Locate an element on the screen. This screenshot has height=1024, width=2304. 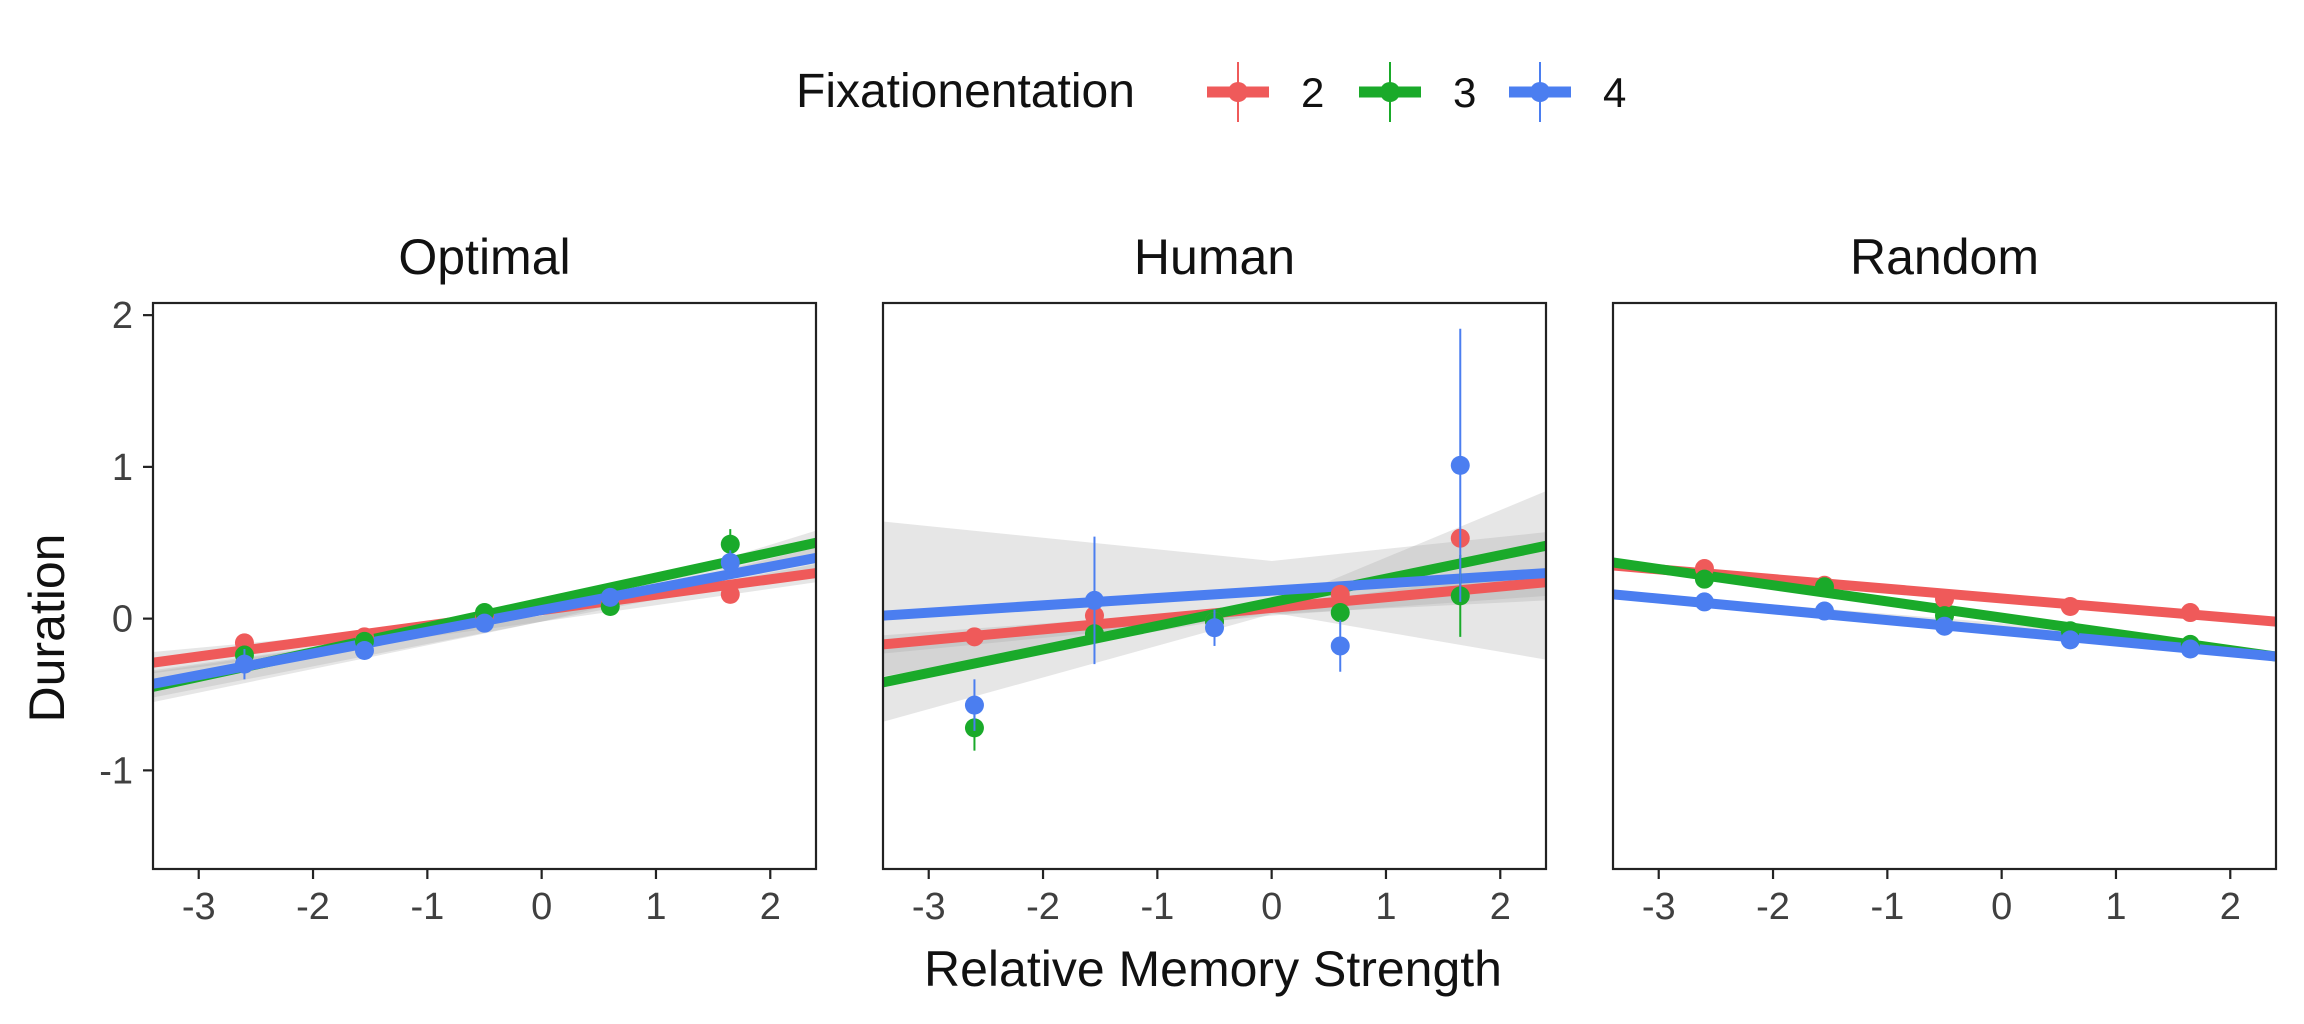
y-tick-label: 1 is located at coordinates (122, 468).